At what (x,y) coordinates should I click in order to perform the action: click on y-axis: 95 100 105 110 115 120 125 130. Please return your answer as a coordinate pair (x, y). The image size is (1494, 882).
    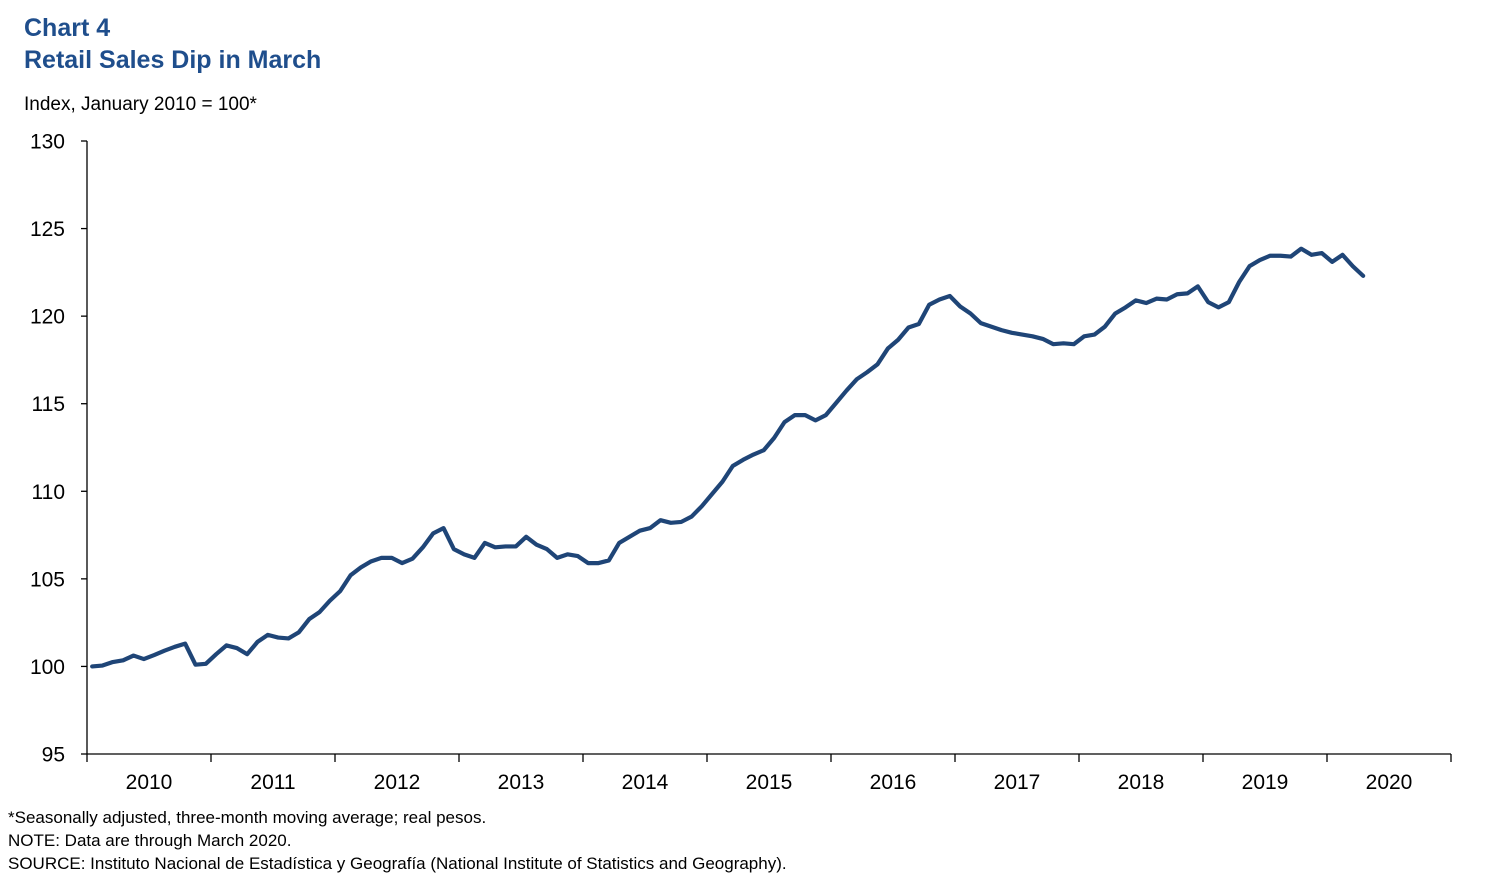
    Looking at the image, I should click on (59, 449).